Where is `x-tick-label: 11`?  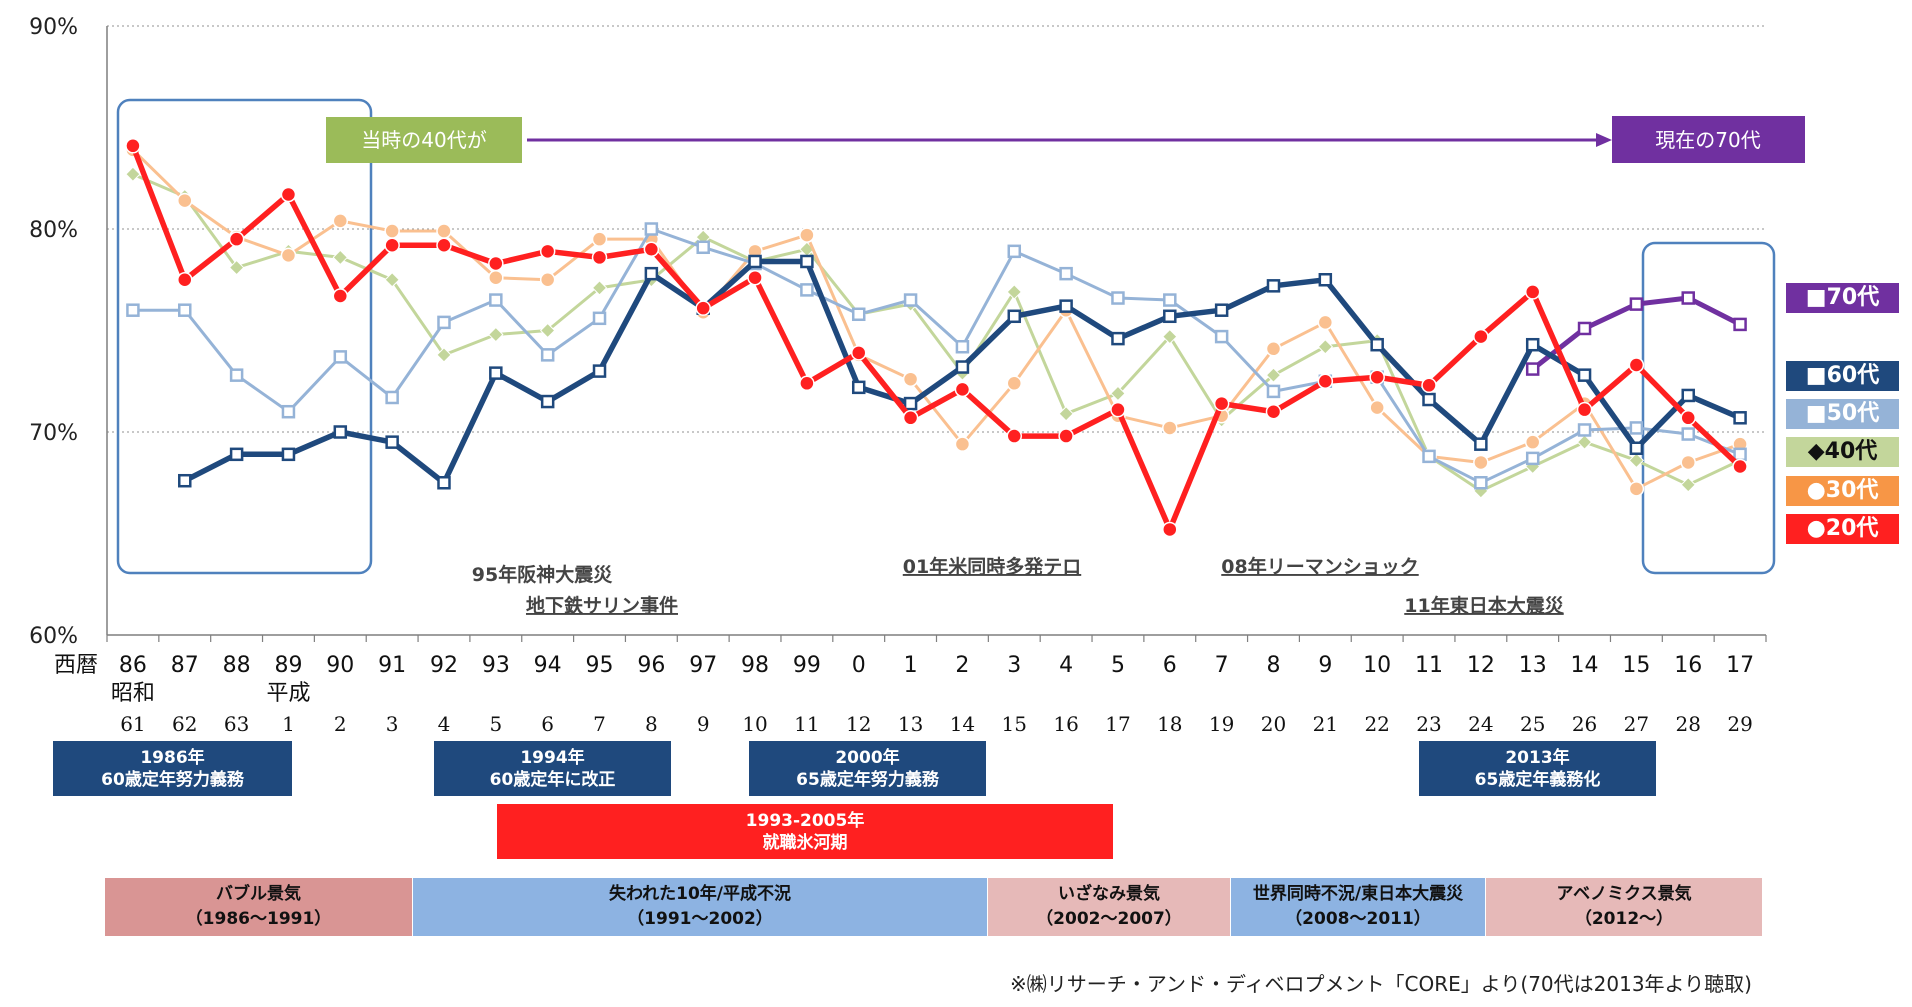 x-tick-label: 11 is located at coordinates (1429, 665).